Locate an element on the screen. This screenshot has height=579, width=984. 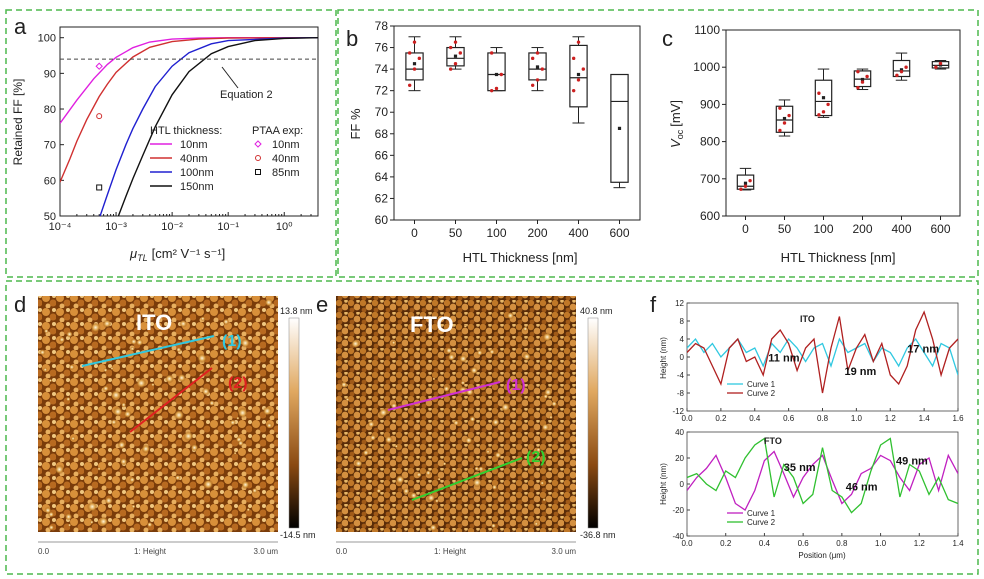
chart-b-plot-frame is located at coordinates (517, 123).